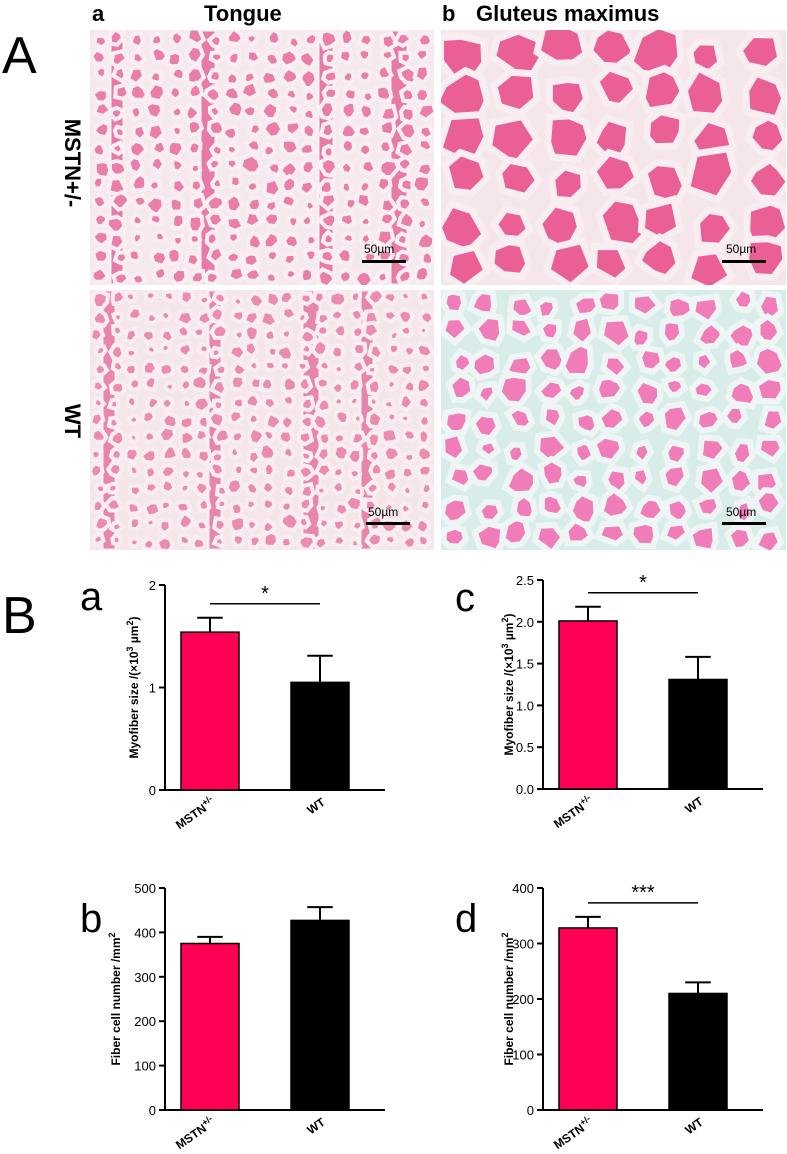  Describe the element at coordinates (523, 944) in the screenshot. I see `y-tick-label: 300` at that location.